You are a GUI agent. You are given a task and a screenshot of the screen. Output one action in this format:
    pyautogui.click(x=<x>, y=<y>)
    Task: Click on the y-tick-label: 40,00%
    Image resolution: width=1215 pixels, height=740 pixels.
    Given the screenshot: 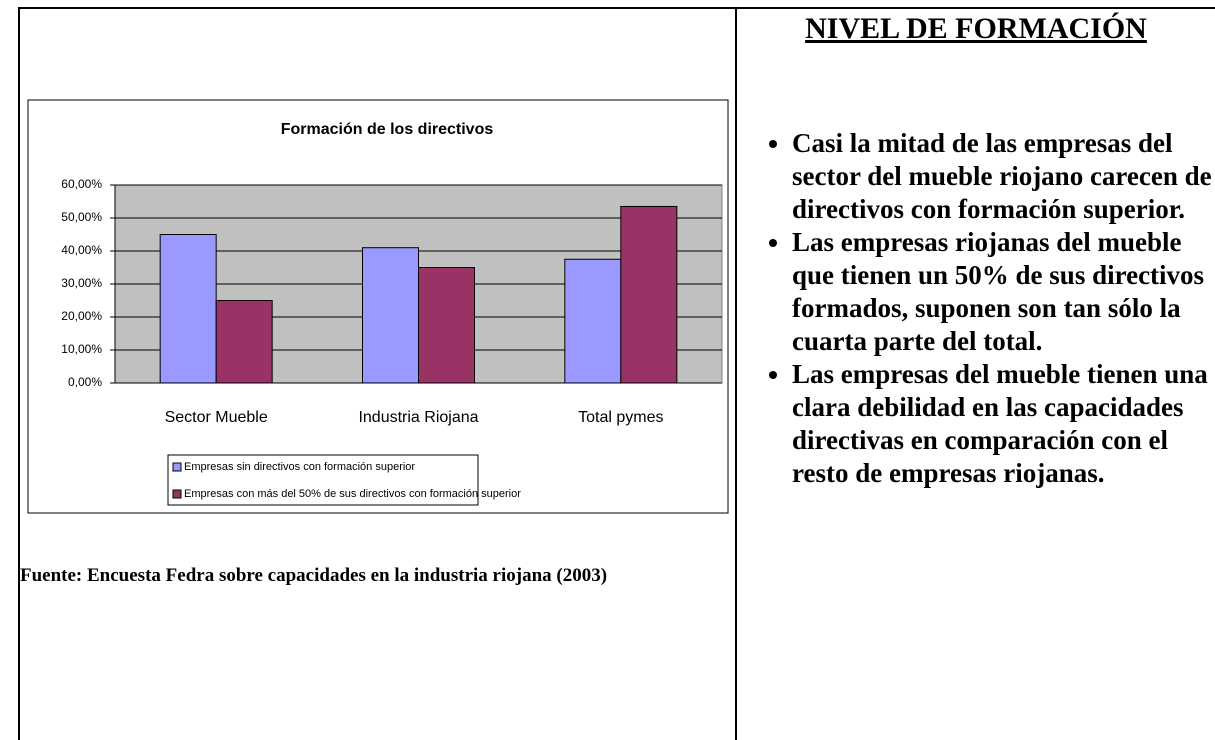 What is the action you would take?
    pyautogui.click(x=81, y=250)
    